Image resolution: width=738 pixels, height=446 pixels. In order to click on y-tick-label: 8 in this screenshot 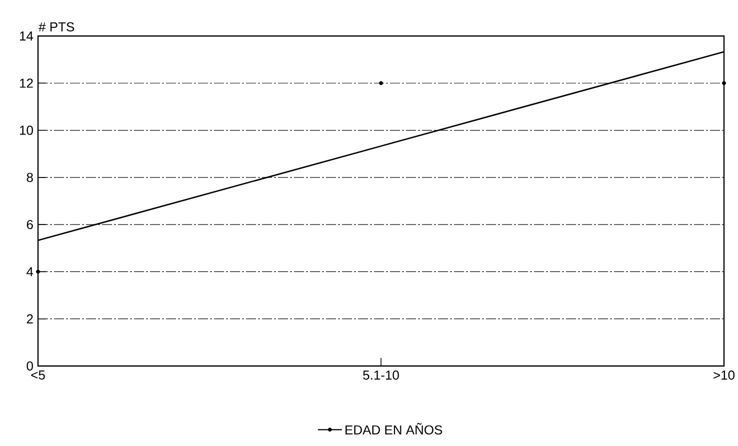, I will do `click(29, 177)`.